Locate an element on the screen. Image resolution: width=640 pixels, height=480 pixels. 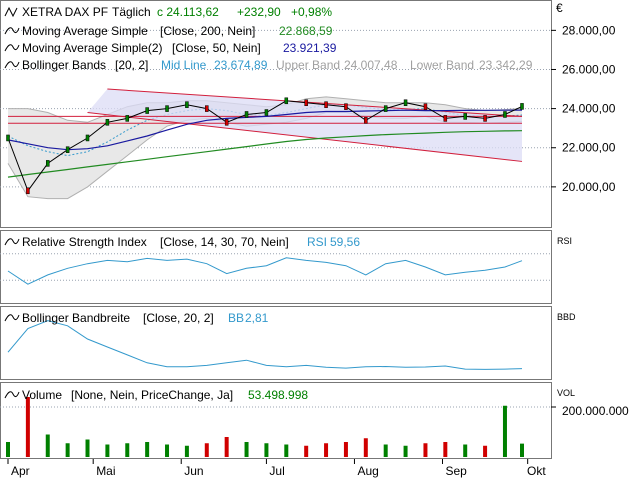
bbw-axis-label: BBD is located at coordinates (566, 317).